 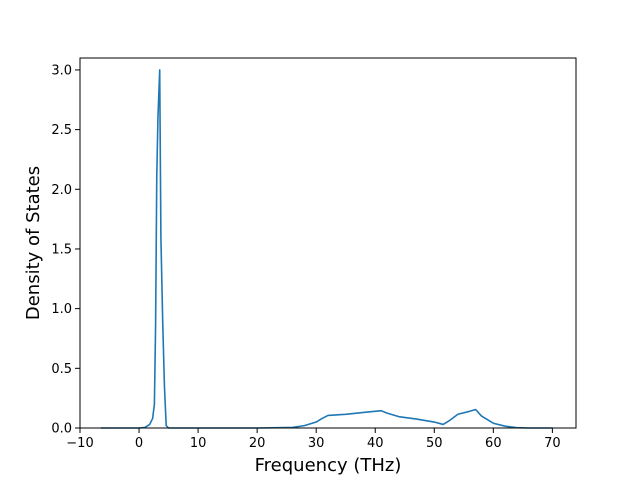 What do you see at coordinates (316, 443) in the screenshot?
I see `x-tick-label: 30` at bounding box center [316, 443].